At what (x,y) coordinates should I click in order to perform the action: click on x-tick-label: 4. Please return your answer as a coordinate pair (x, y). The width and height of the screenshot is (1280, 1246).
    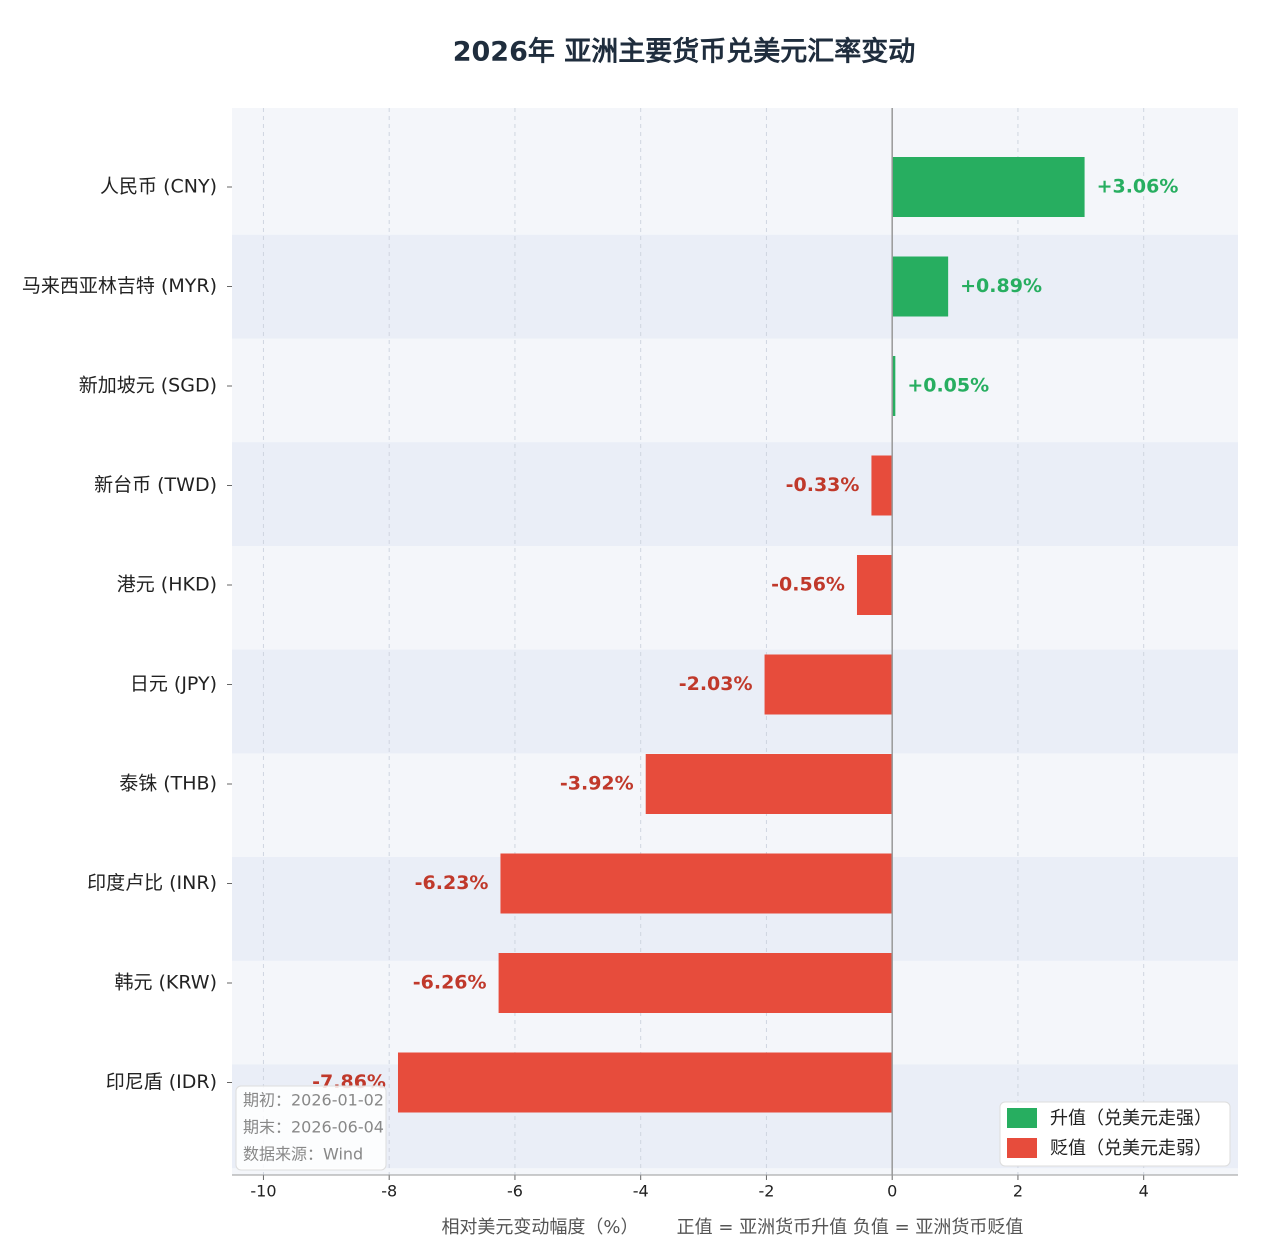
    Looking at the image, I should click on (1144, 1191).